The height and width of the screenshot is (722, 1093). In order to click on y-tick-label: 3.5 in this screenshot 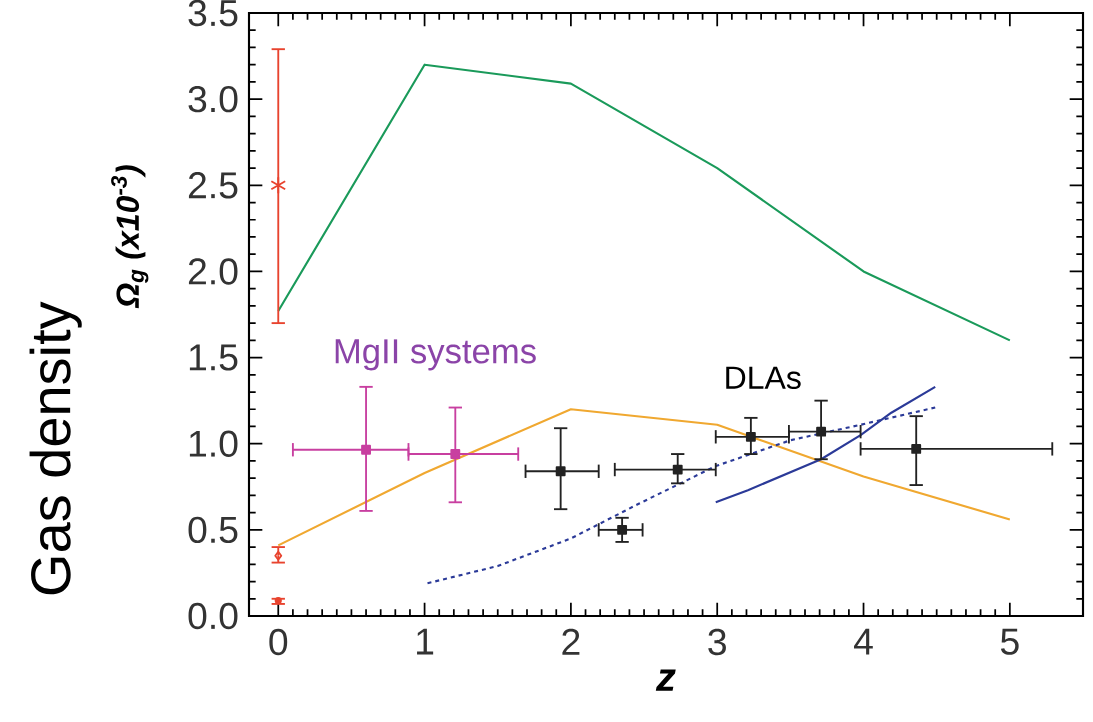, I will do `click(213, 13)`.